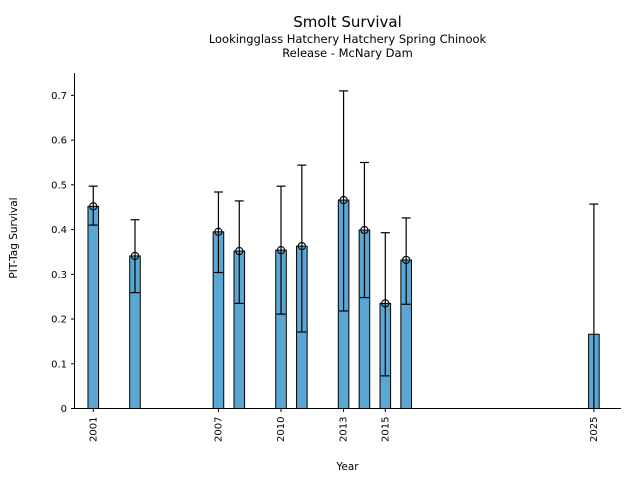 Image resolution: width=640 pixels, height=480 pixels. What do you see at coordinates (347, 53) in the screenshot?
I see `chart-subtitle-line2: Release - McNary Dam` at bounding box center [347, 53].